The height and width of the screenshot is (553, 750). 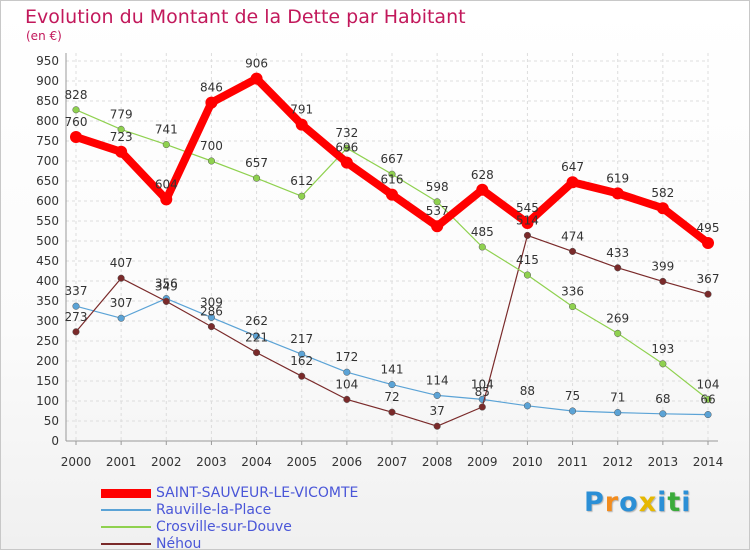 I want to click on data-label: 37, so click(x=437, y=411).